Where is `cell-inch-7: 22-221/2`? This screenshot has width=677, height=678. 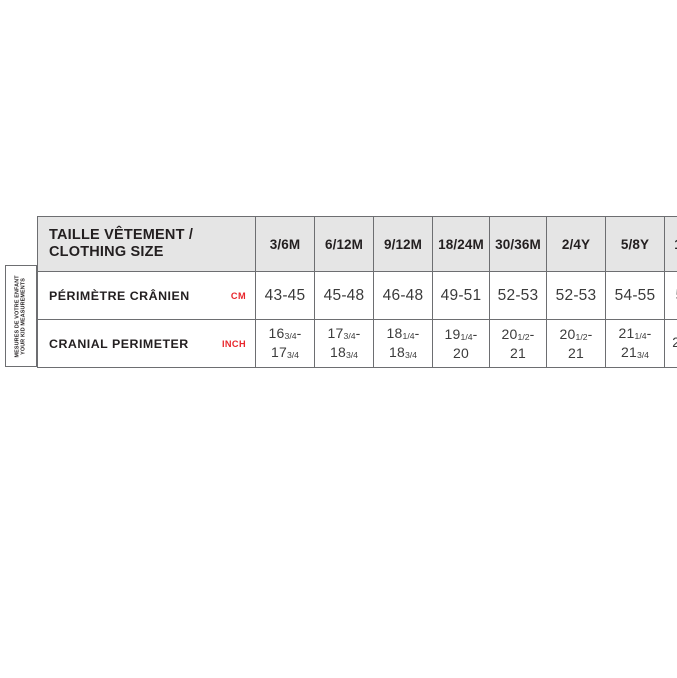
cell-inch-7: 22-221/2 is located at coordinates (670, 343).